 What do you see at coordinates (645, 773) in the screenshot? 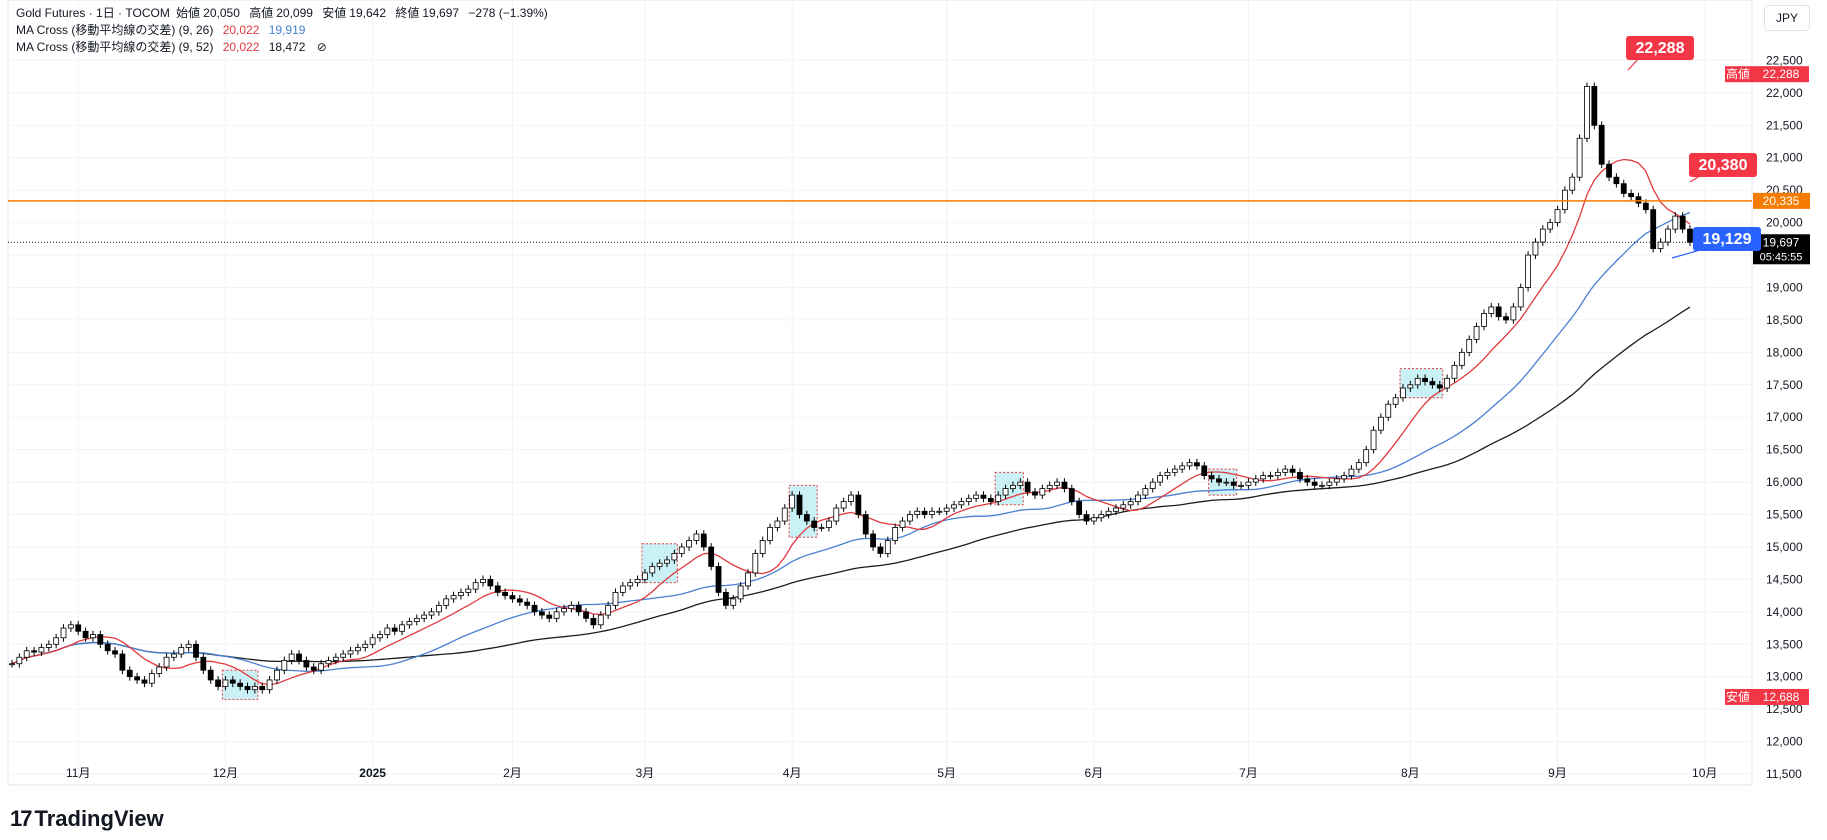
I see `x-tick-label: 3月` at bounding box center [645, 773].